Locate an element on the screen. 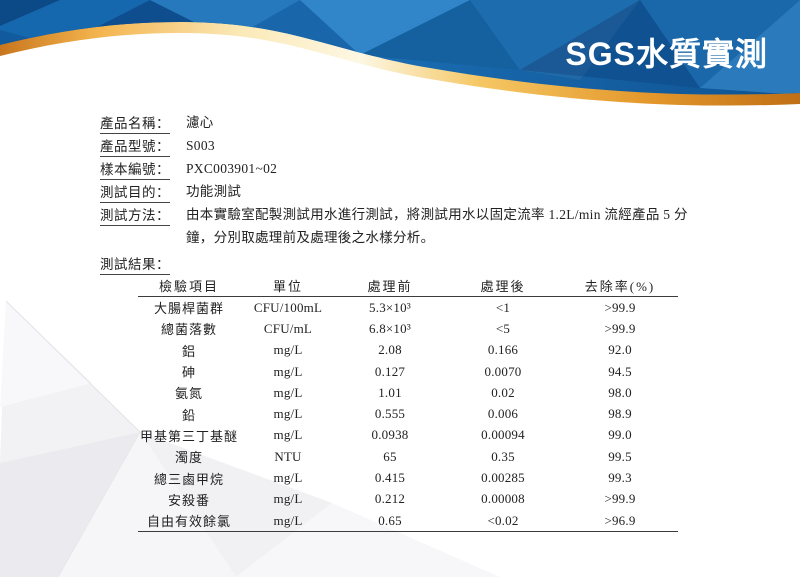  table-cell: 0.02 is located at coordinates (503, 392).